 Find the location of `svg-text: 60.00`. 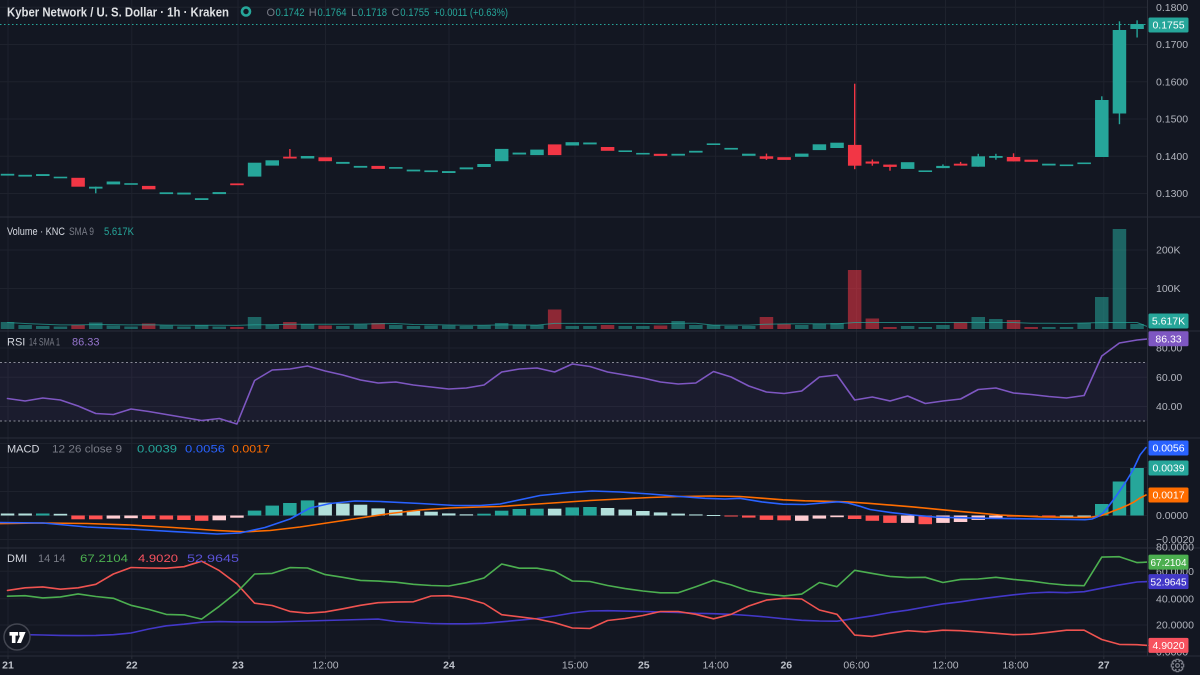

svg-text: 60.00 is located at coordinates (1169, 378).